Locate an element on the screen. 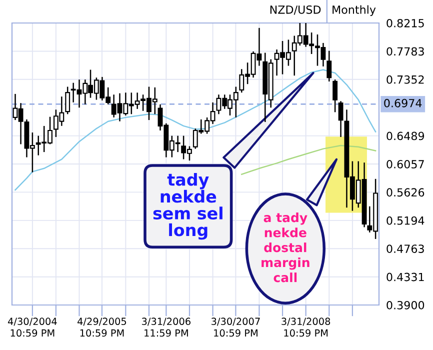 This screenshot has width=433, height=350. x-tick-label: 4/29/2005 10:59 PM is located at coordinates (102, 327).